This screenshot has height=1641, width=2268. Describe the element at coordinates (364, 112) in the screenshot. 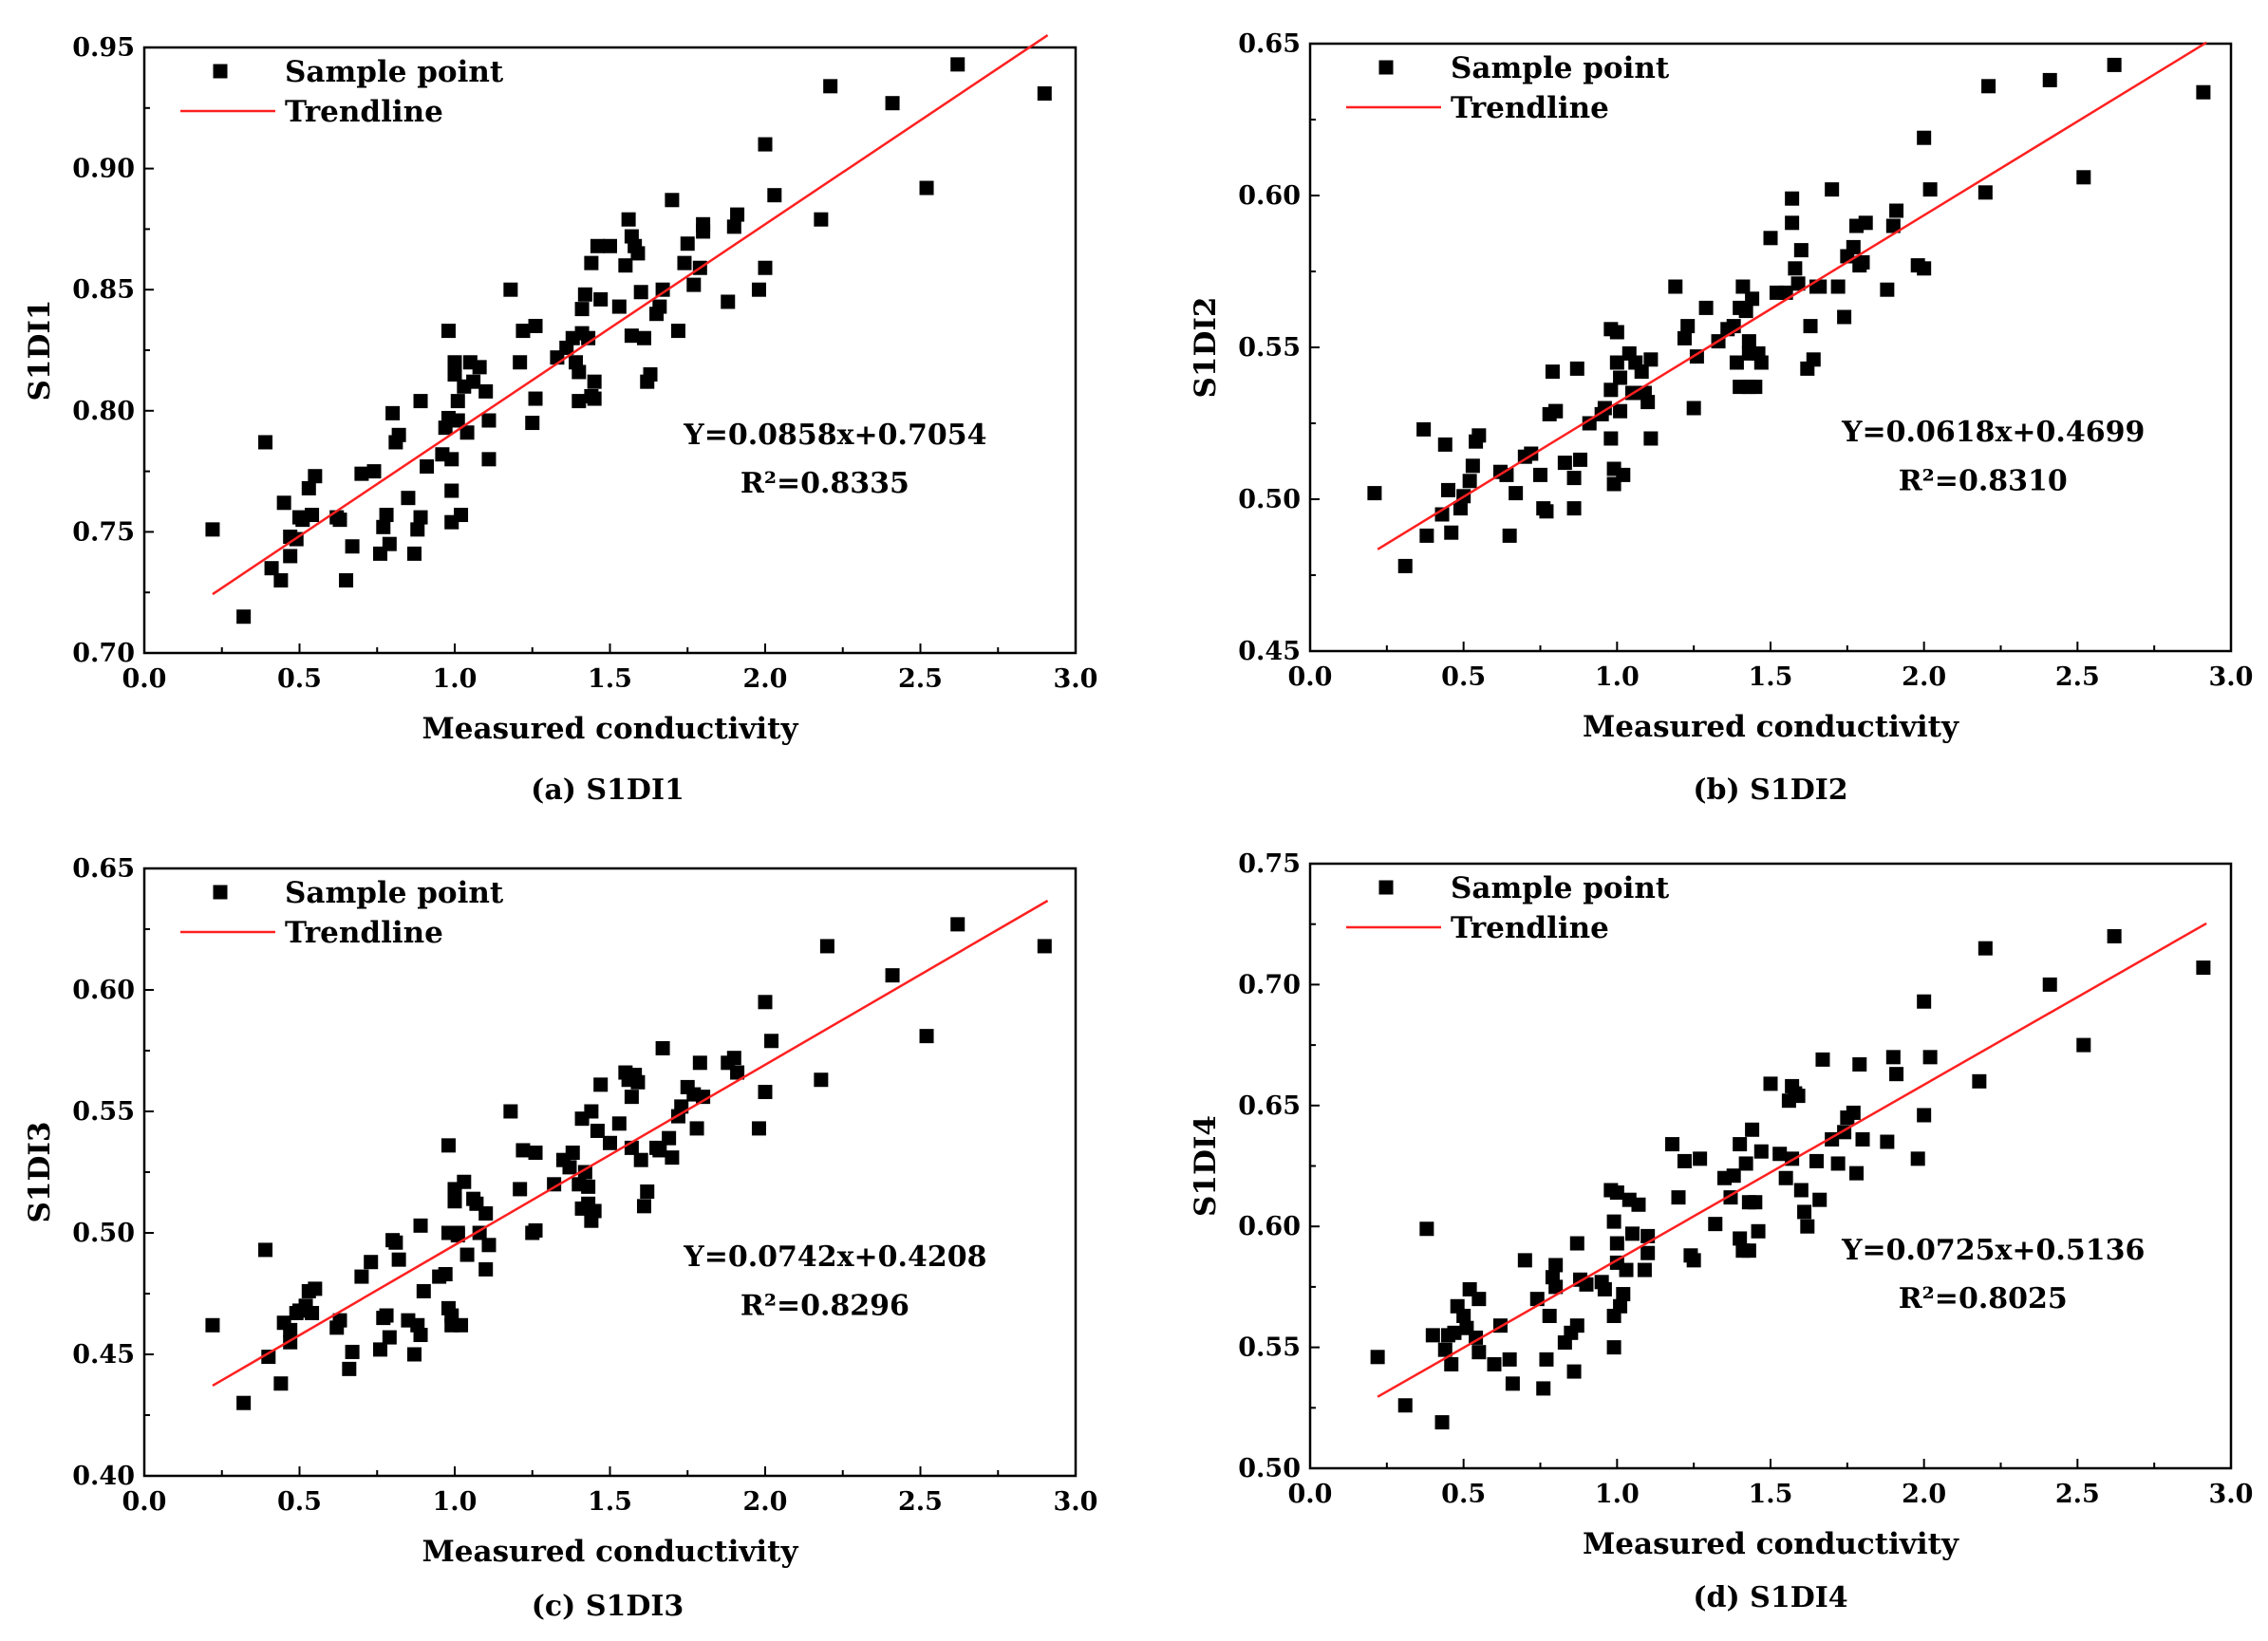

I see `legend-label-trendline: Trendline` at that location.